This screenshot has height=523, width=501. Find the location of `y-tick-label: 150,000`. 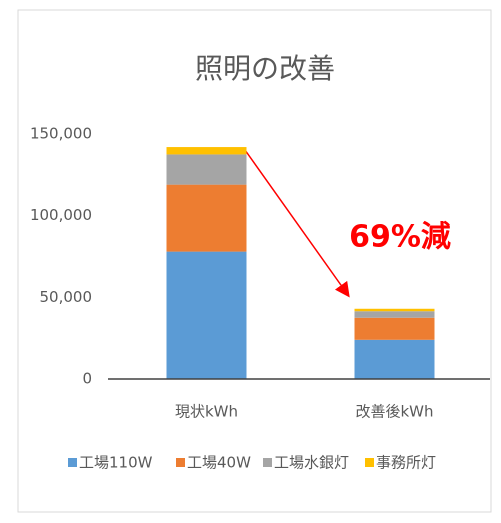

y-tick-label: 150,000 is located at coordinates (61, 134).